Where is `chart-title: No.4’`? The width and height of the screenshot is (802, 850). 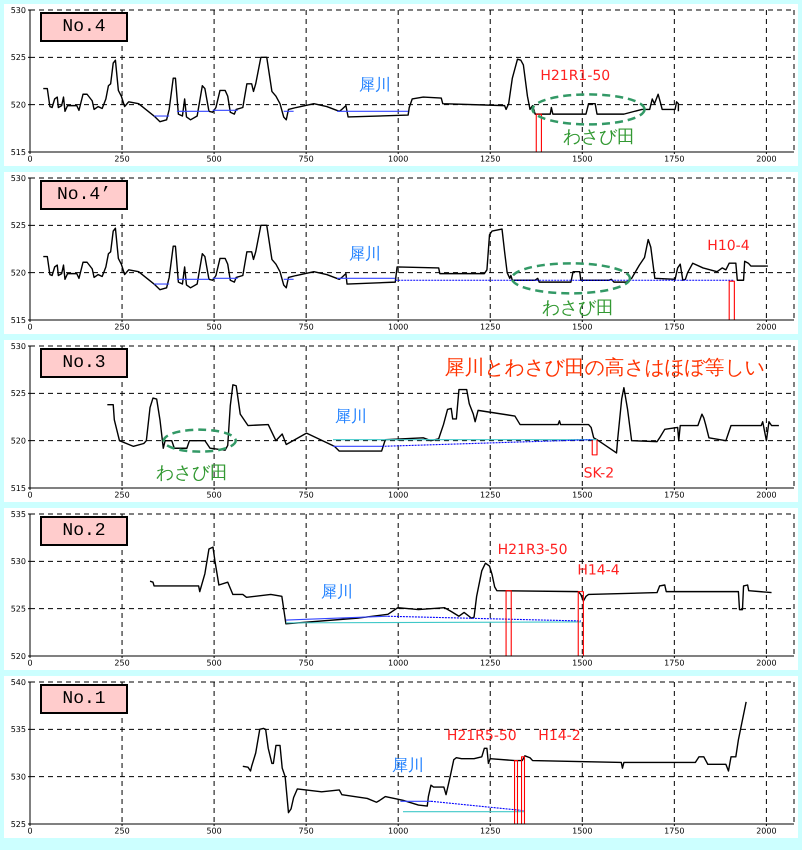 chart-title: No.4’ is located at coordinates (84, 195).